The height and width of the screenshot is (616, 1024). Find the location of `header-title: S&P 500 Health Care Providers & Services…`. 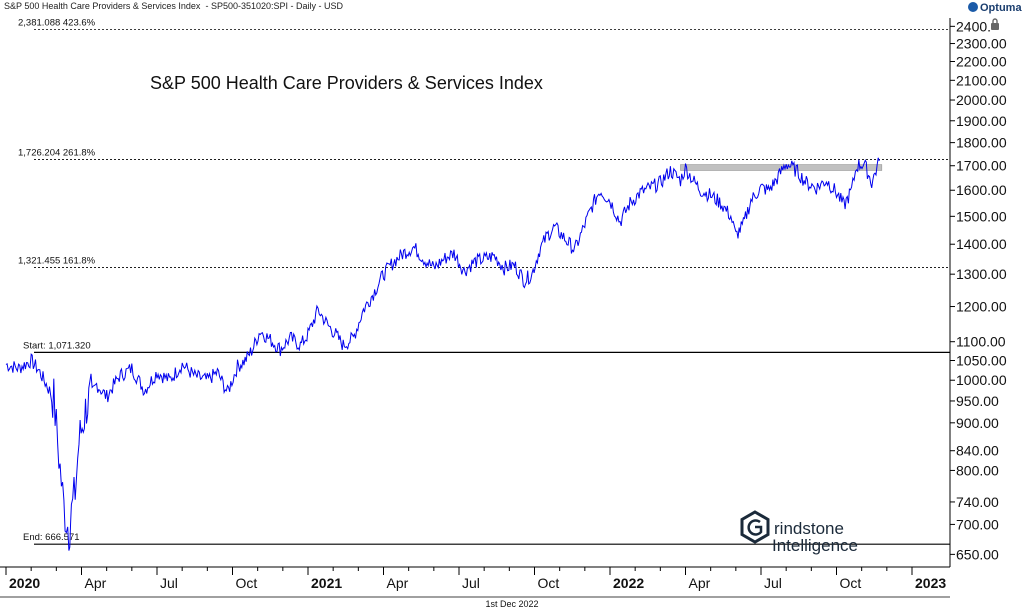

header-title: S&P 500 Health Care Providers & Services… is located at coordinates (102, 6).